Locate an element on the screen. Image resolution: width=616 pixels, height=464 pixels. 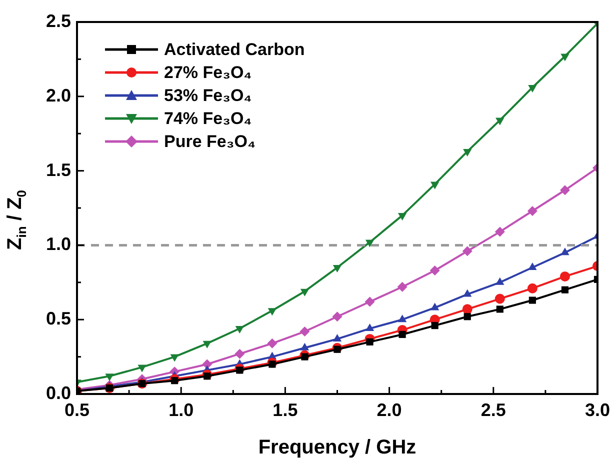
legend-label: 74% Fe₃O₄ is located at coordinates (208, 118).